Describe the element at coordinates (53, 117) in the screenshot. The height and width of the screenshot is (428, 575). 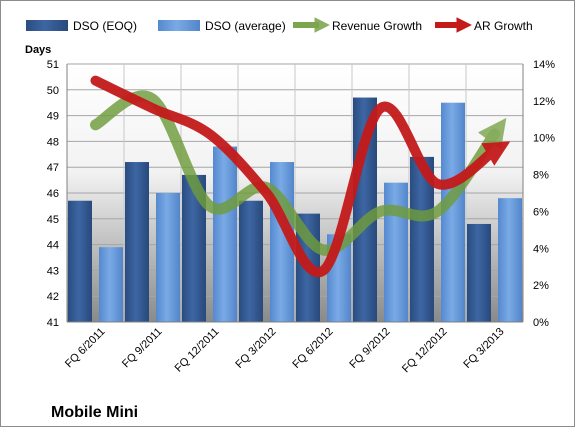
I see `y-left-tick-49: 49` at that location.